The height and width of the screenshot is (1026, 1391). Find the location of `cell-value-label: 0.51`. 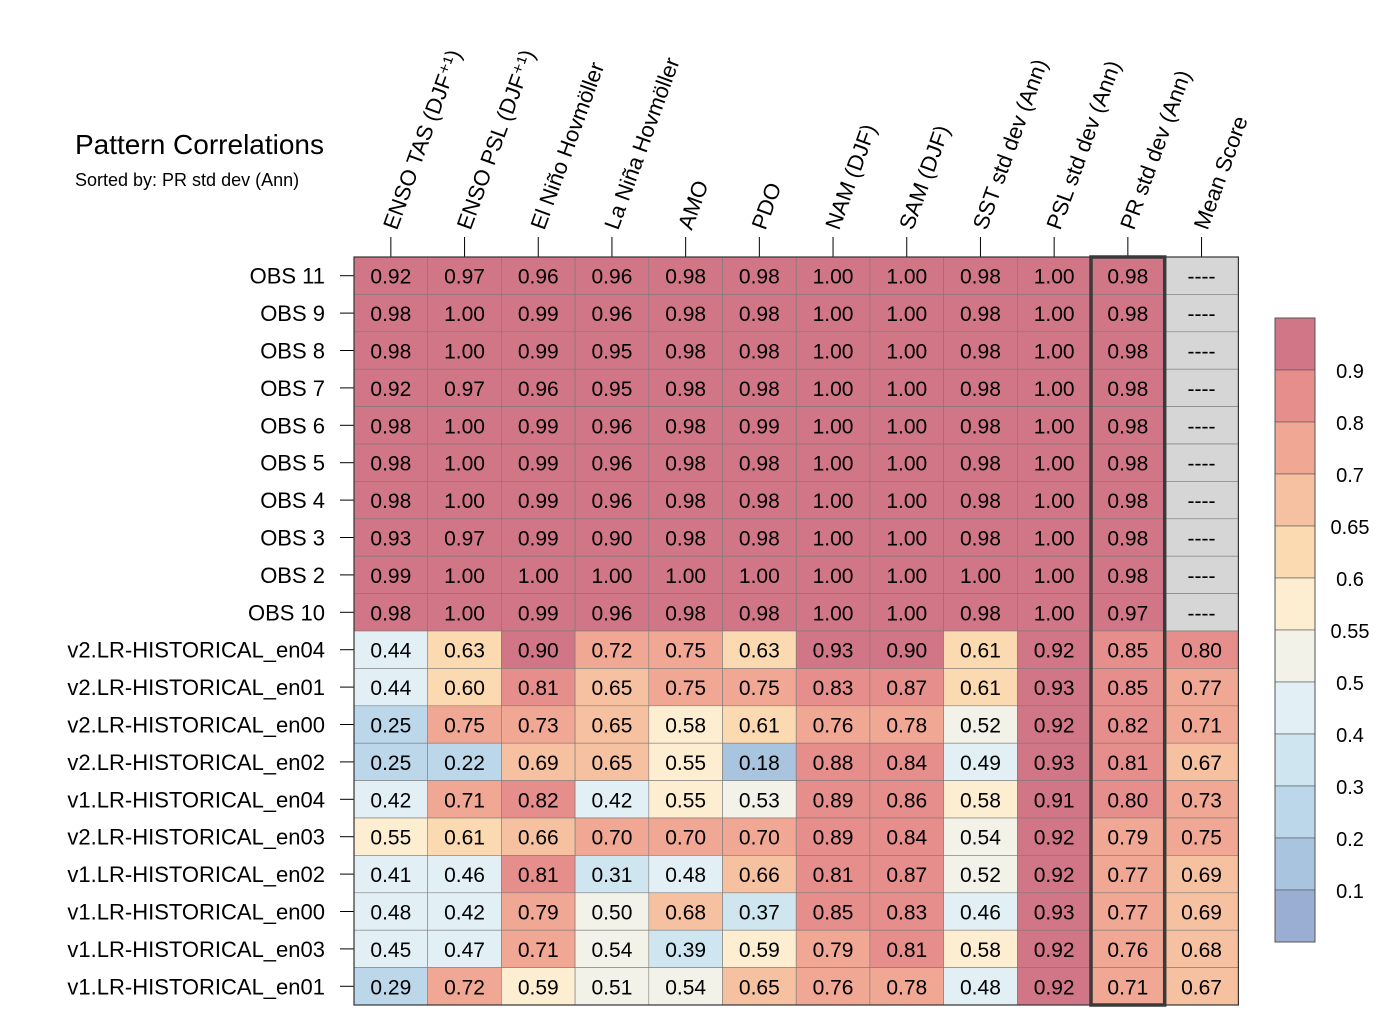

cell-value-label: 0.51 is located at coordinates (612, 987).